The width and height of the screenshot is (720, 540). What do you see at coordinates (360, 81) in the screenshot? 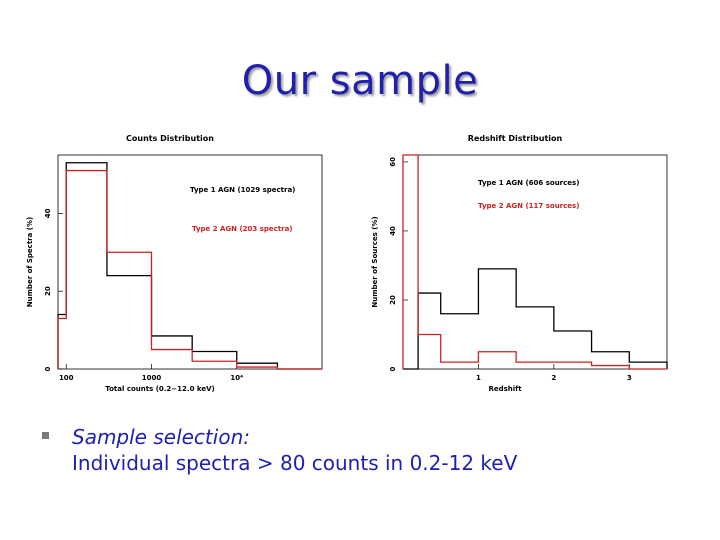
I see `slide-title: Our sample` at bounding box center [360, 81].